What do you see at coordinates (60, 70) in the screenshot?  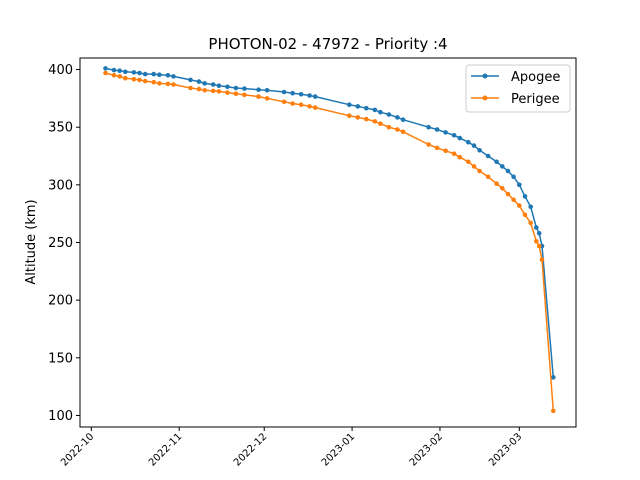 I see `y-tick-label-6: 400` at bounding box center [60, 70].